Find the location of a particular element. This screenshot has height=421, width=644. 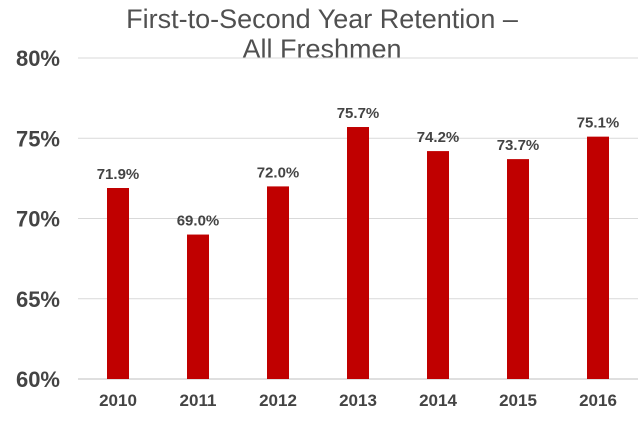

x-tick-label: 2010 is located at coordinates (118, 400).